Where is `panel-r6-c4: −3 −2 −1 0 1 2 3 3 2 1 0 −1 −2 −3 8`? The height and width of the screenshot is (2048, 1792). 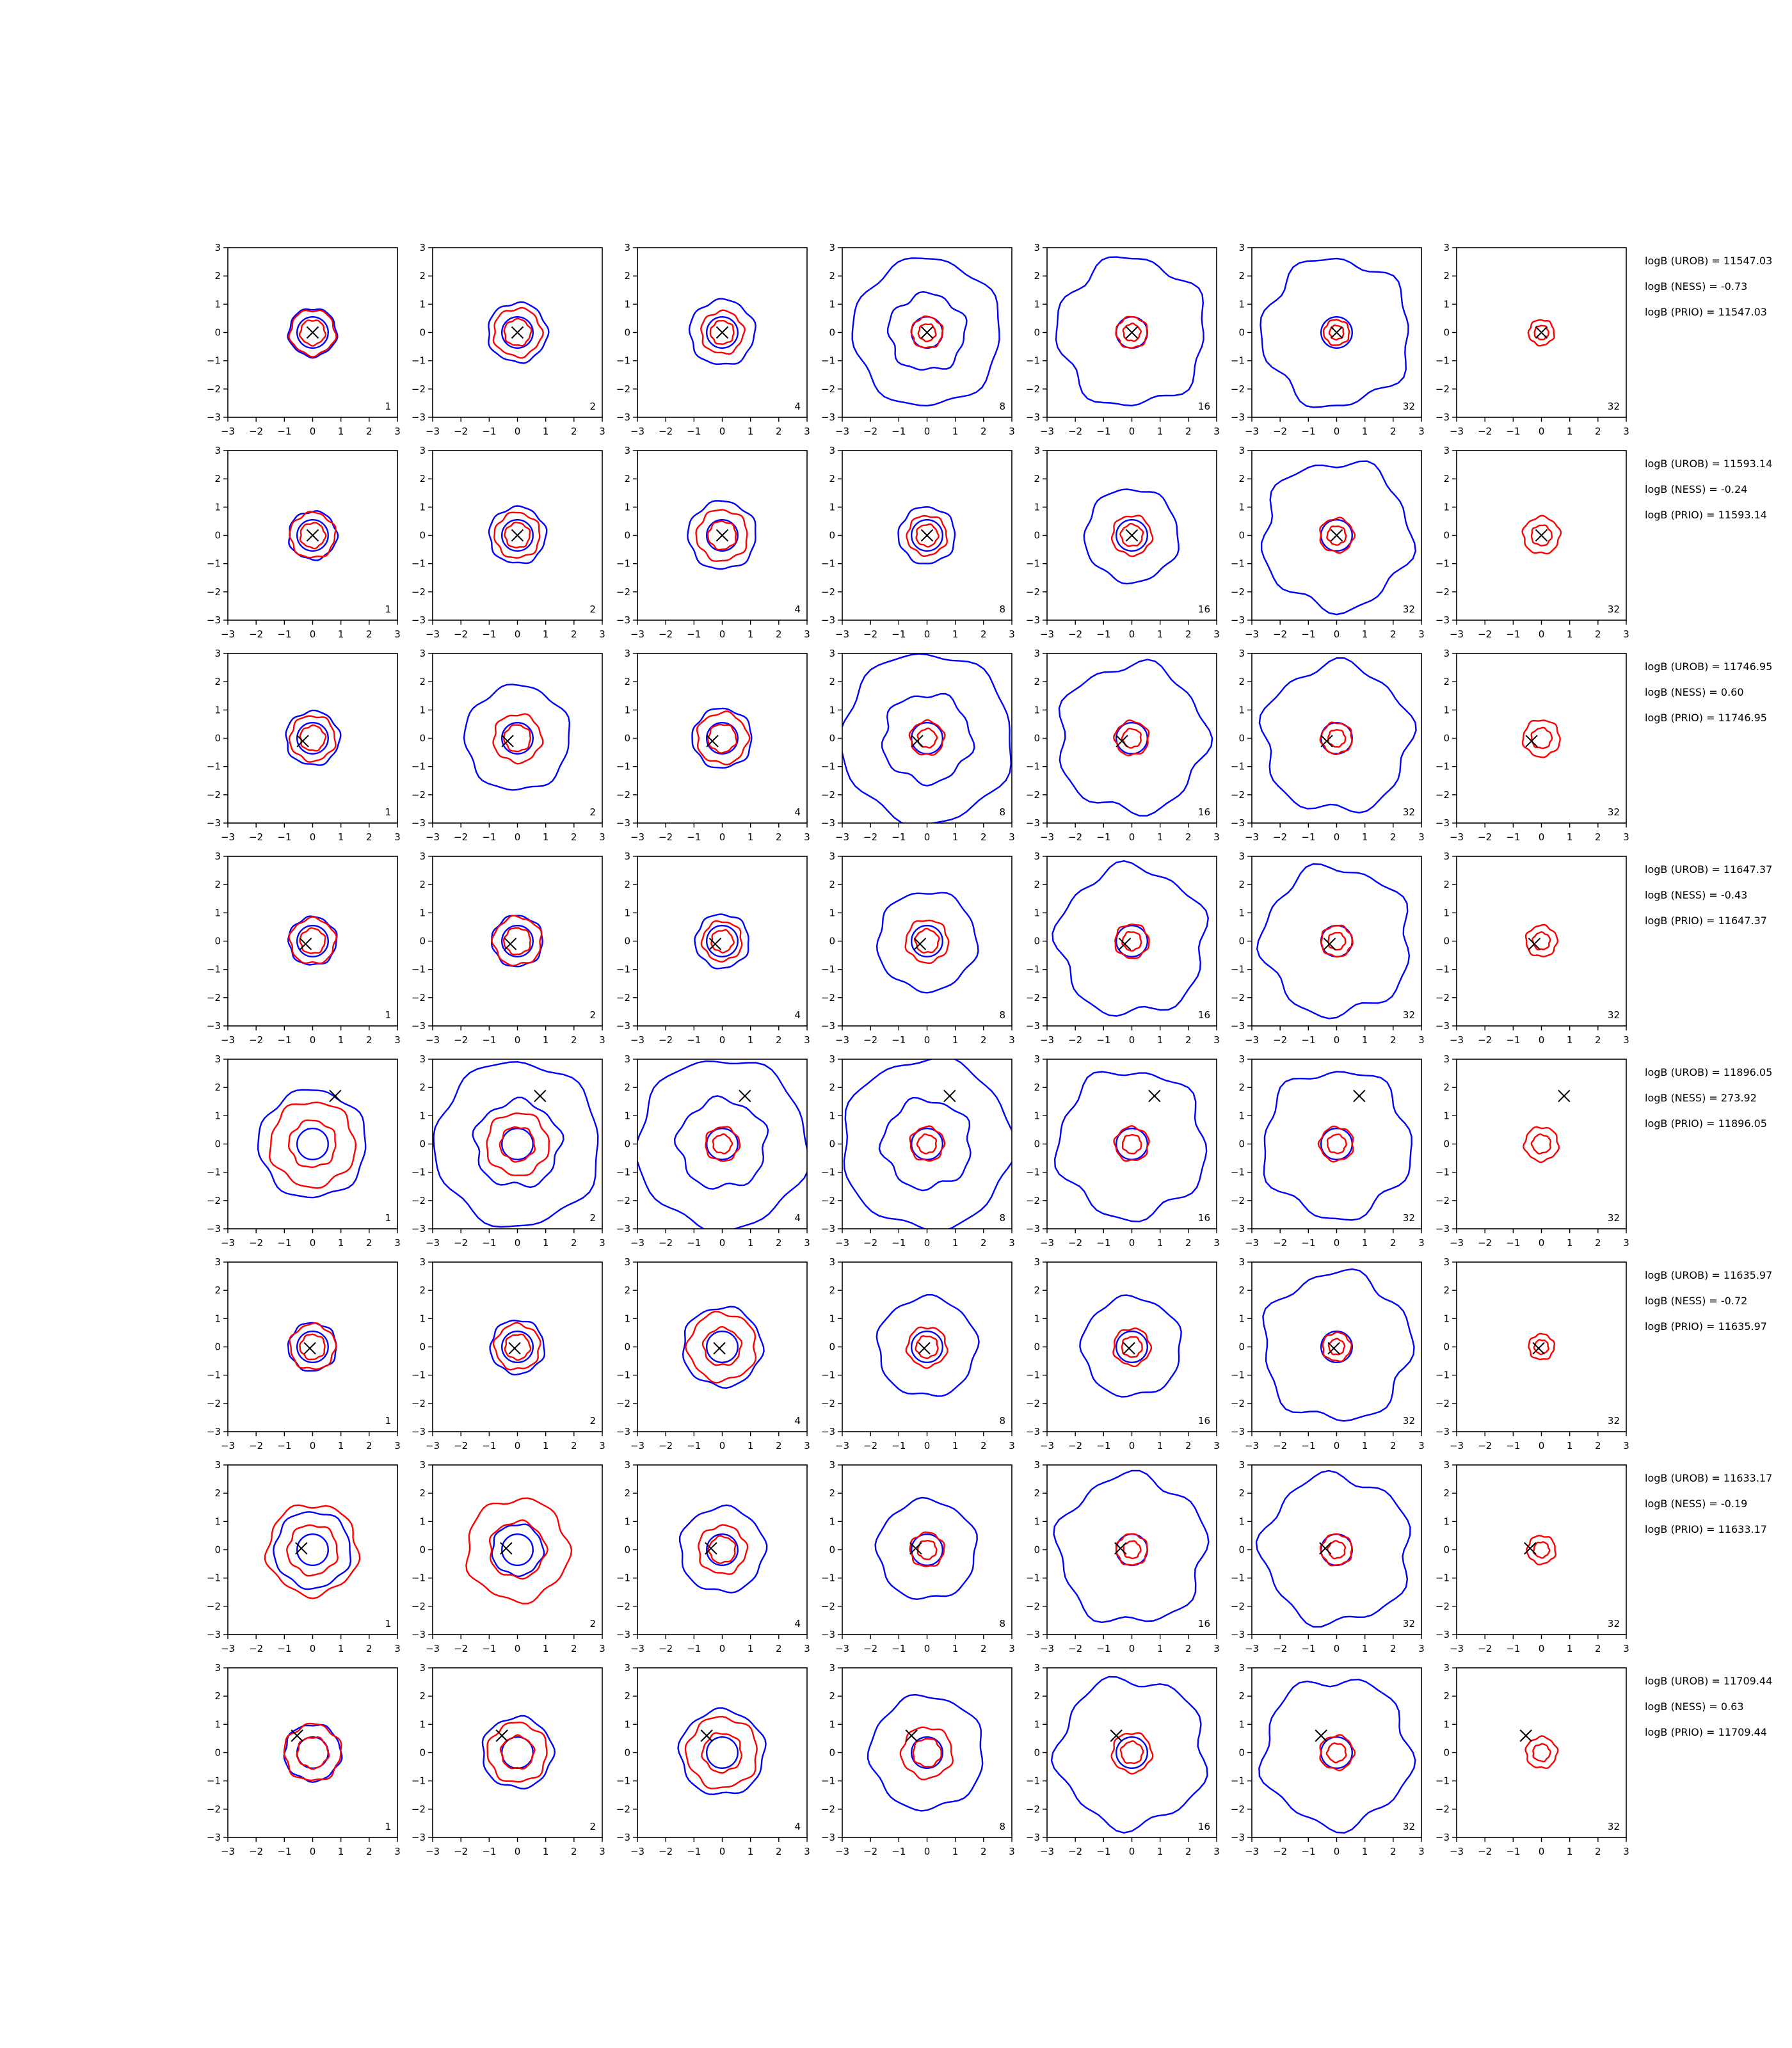
panel-r6-c4: −3 −2 −1 0 1 2 3 3 2 1 0 −1 −2 −3 8 is located at coordinates (918, 1354).